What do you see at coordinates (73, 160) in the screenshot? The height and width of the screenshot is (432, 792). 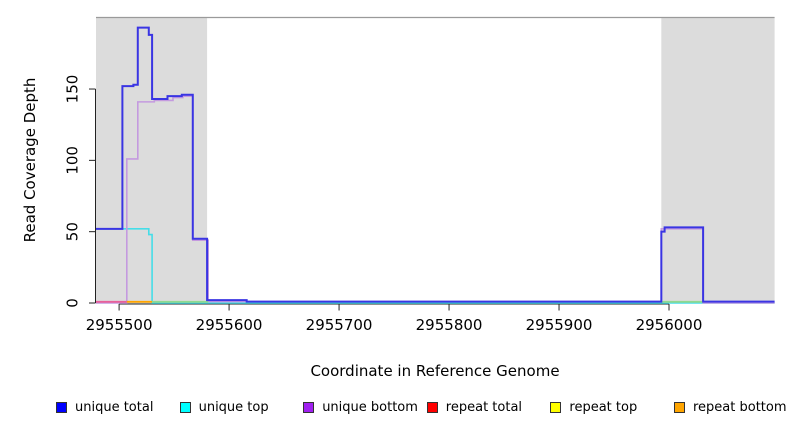 I see `y-tick-label: 100` at bounding box center [73, 160].